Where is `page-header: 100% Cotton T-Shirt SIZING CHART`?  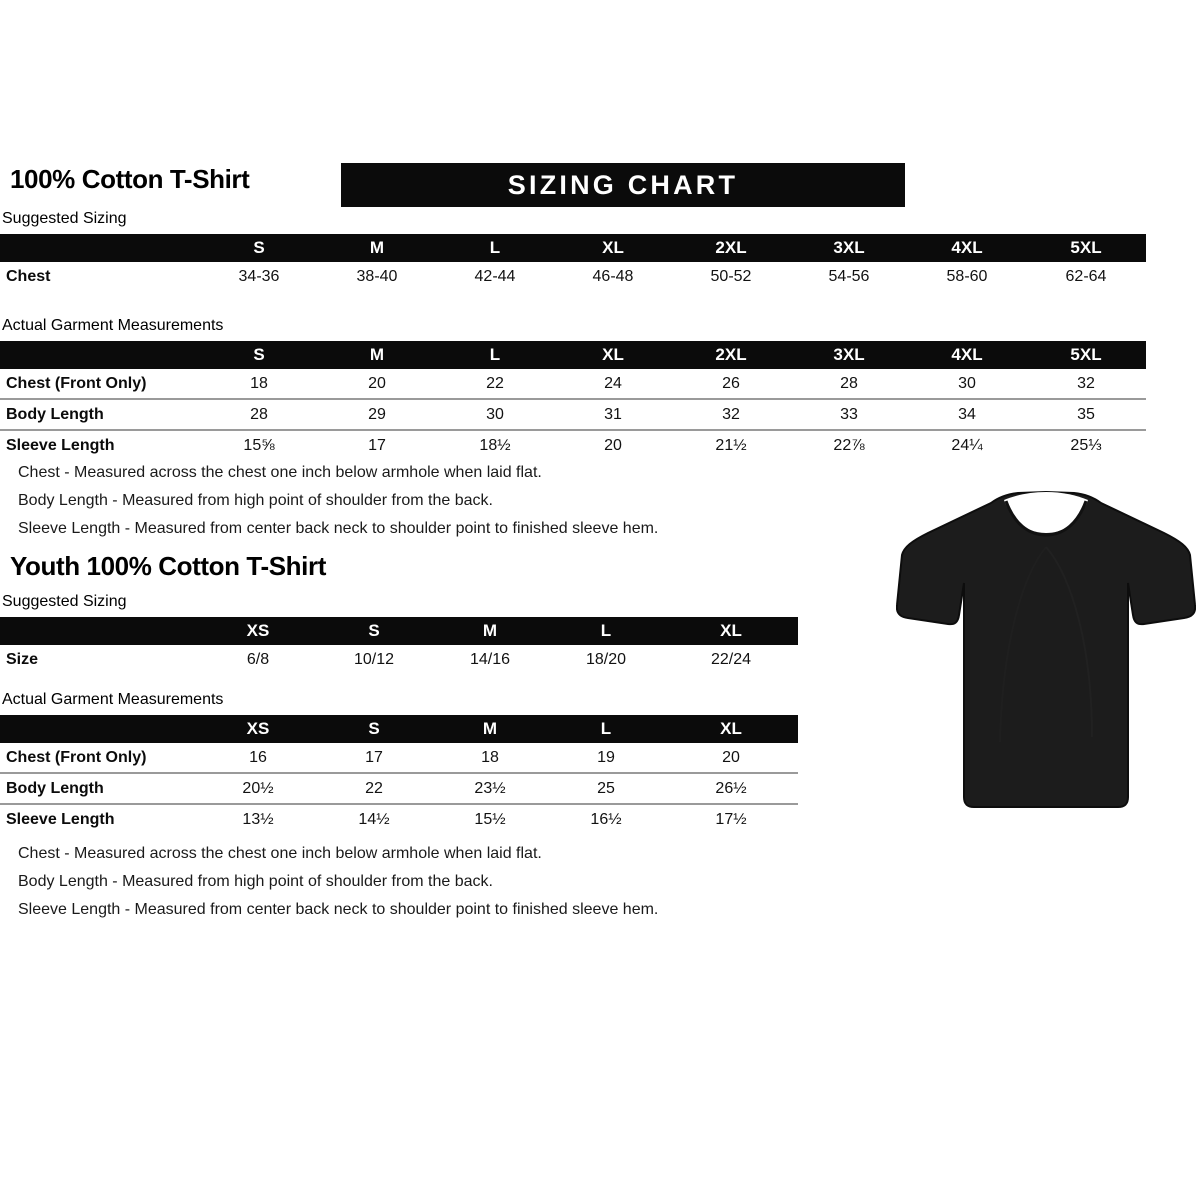
page-header: 100% Cotton T-Shirt SIZING CHART is located at coordinates (600, 186).